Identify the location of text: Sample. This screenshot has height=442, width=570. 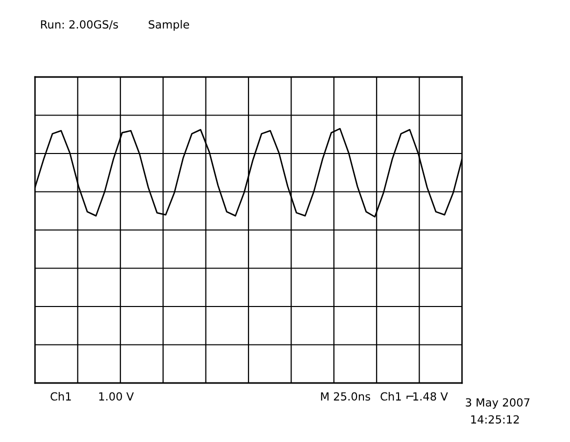
(169, 25).